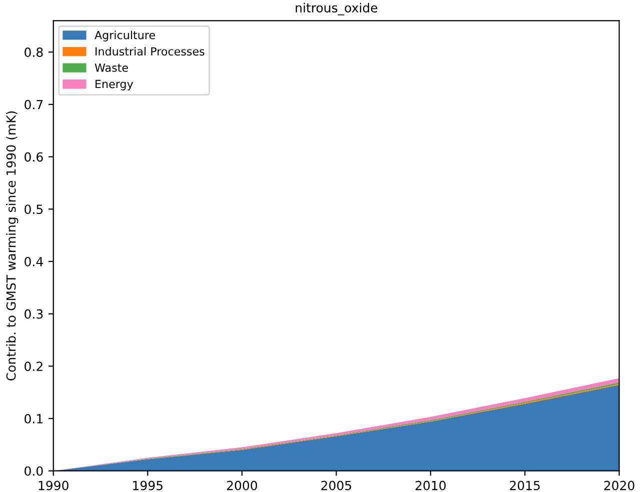 The width and height of the screenshot is (643, 492). I want to click on x-tick-label: 2015, so click(525, 485).